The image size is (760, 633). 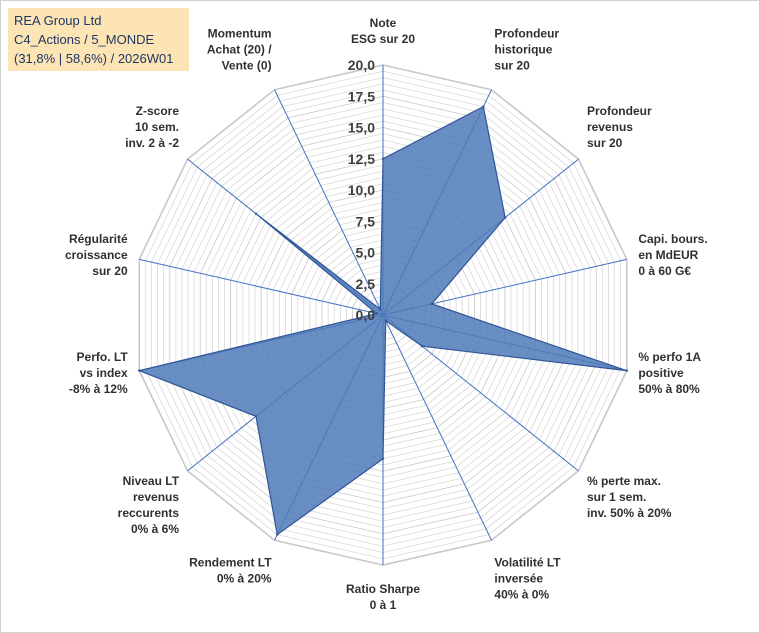 What do you see at coordinates (361, 159) in the screenshot?
I see `tick-label: 12,5` at bounding box center [361, 159].